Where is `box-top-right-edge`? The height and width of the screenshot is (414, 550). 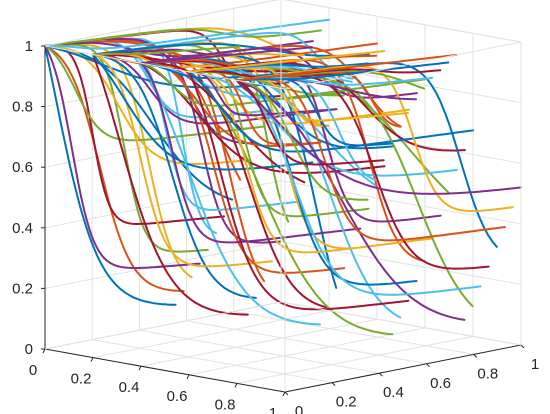 box-top-right-edge is located at coordinates (403, 65).